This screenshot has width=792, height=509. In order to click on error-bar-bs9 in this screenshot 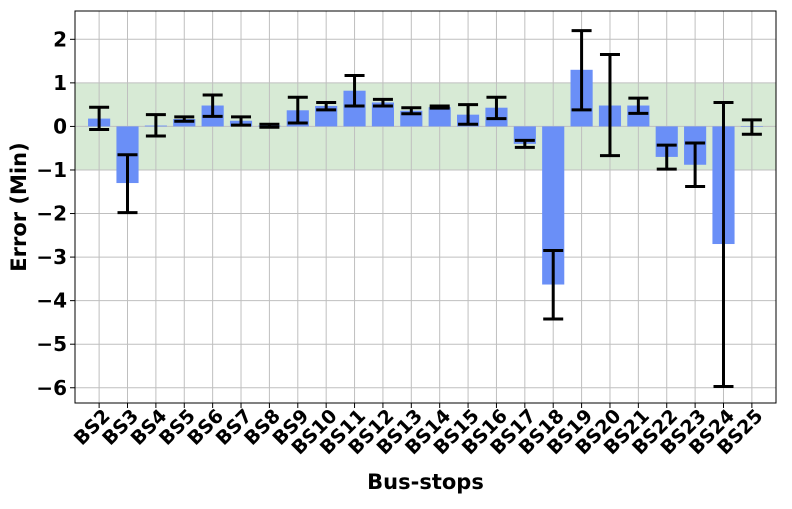, I will do `click(297, 110)`.